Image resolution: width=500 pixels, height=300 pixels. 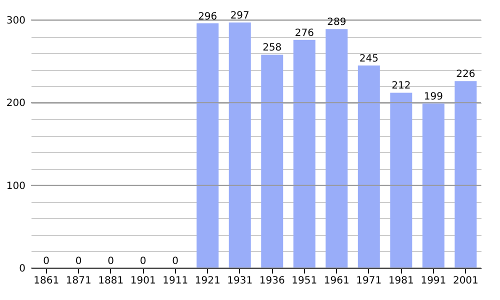 I want to click on data-label: 199, so click(x=433, y=96).